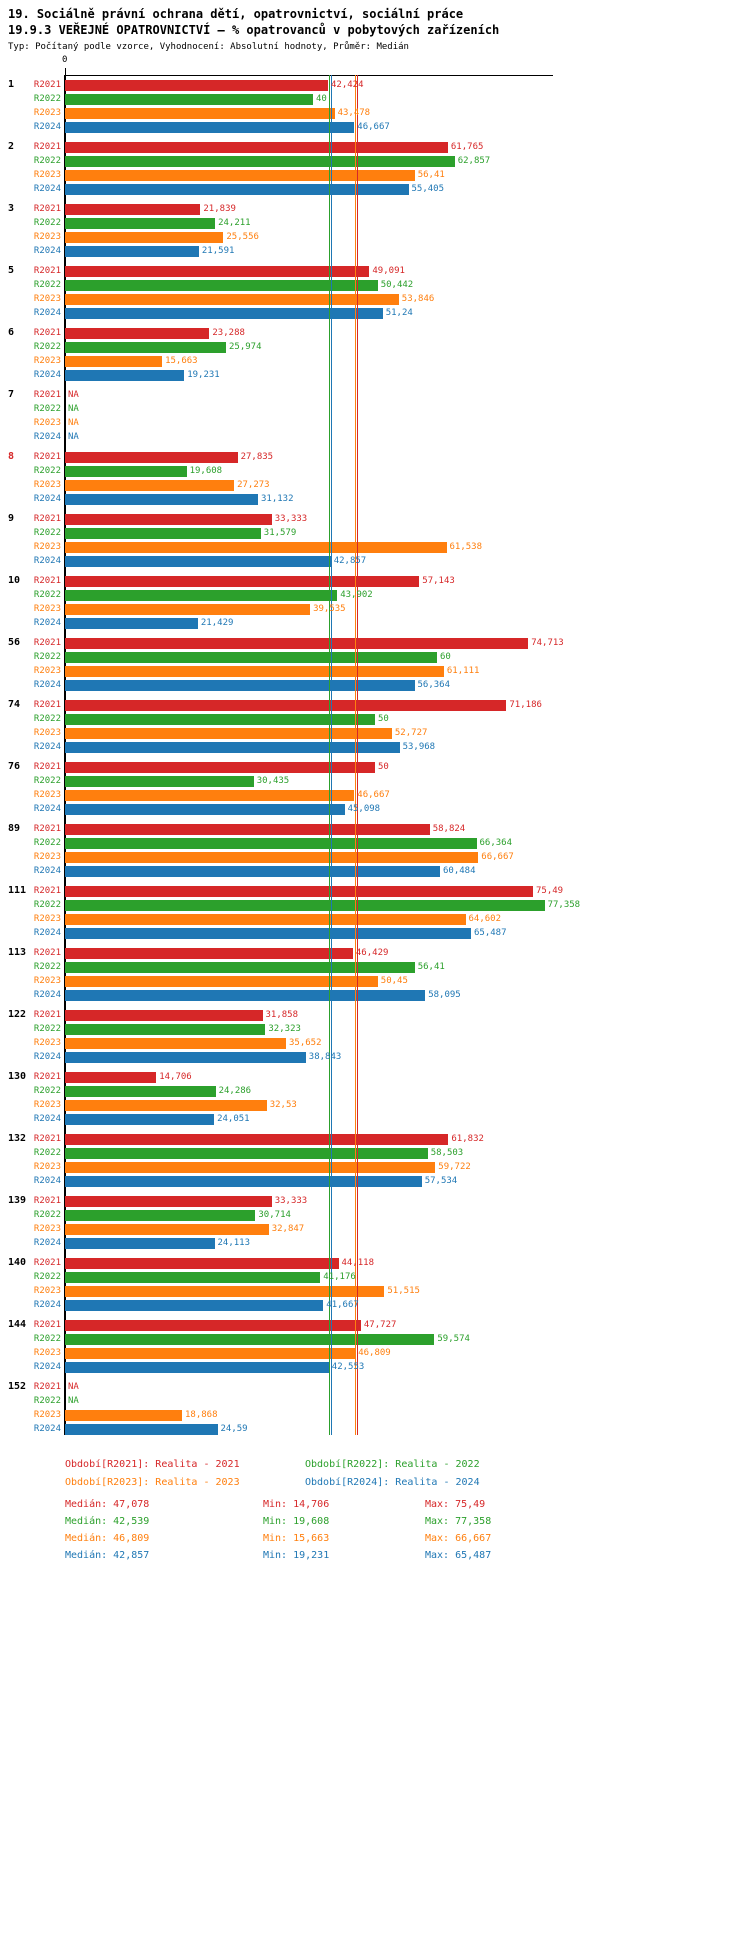 The height and width of the screenshot is (1958, 750). What do you see at coordinates (375, 967) in the screenshot?
I see `bar-row: R2022 56,41` at bounding box center [375, 967].